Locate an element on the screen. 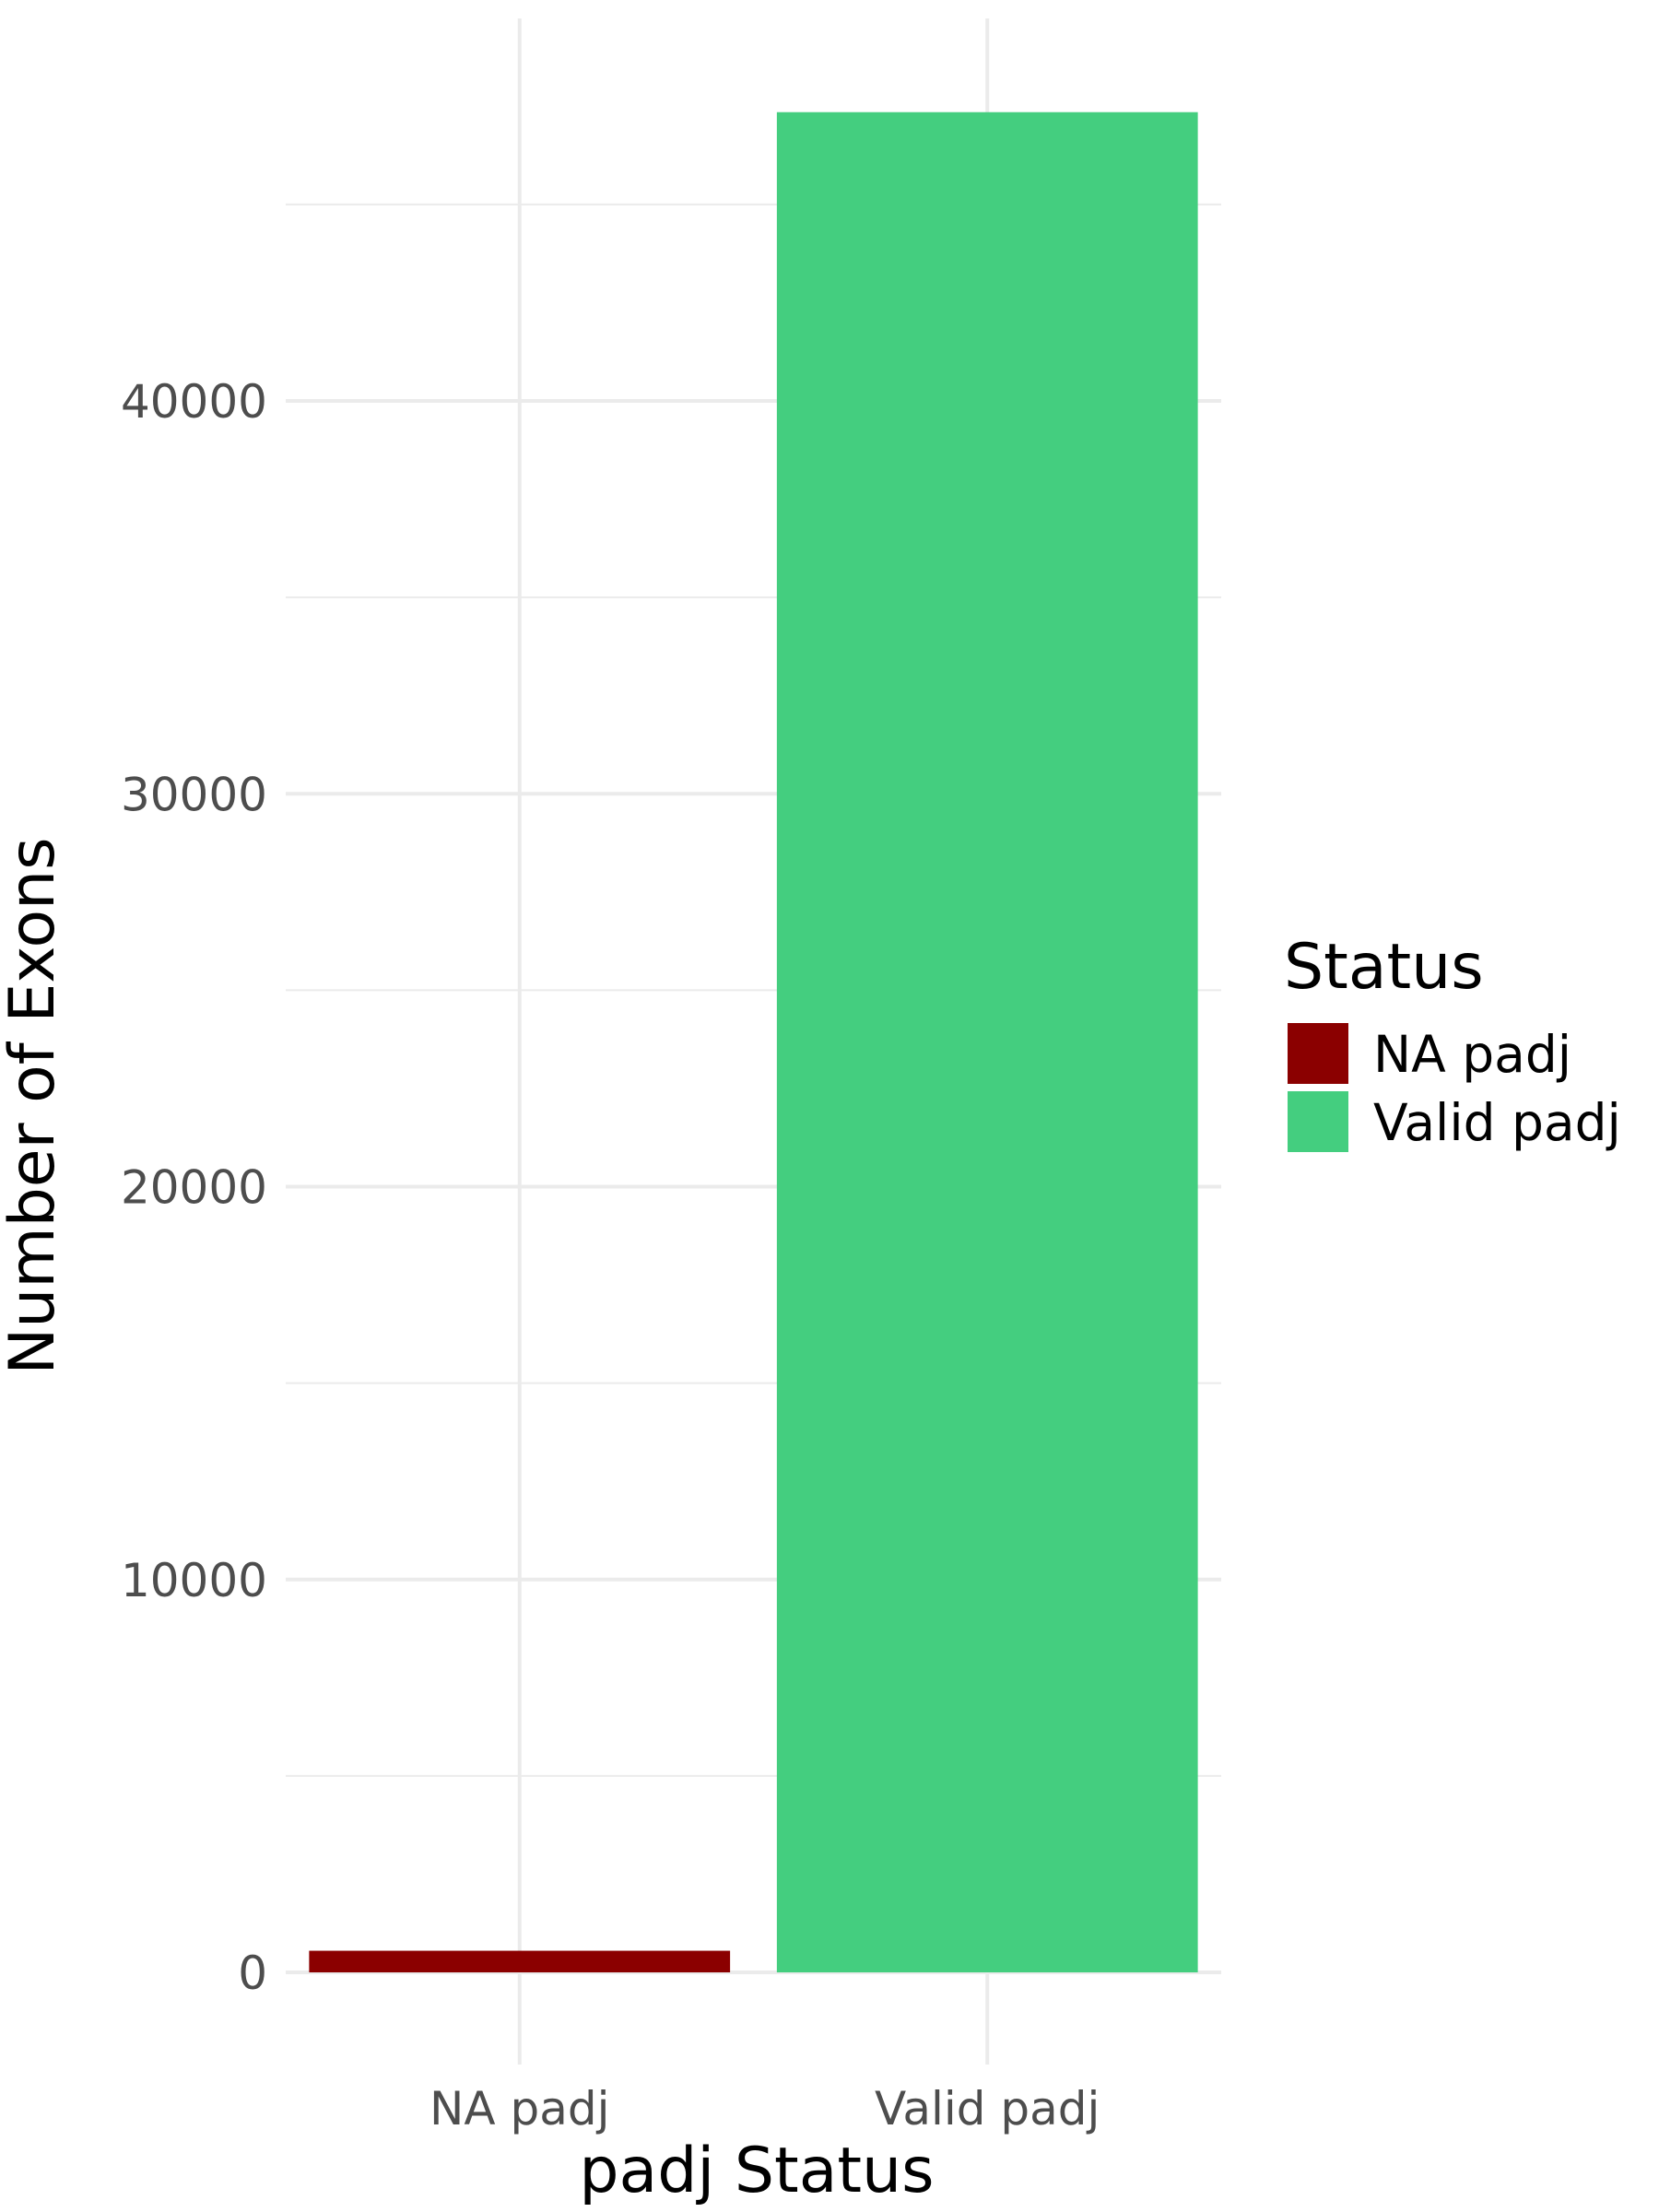 The height and width of the screenshot is (2212, 1659). x-axis-ticks: NA padj Valid padj is located at coordinates (764, 2109).